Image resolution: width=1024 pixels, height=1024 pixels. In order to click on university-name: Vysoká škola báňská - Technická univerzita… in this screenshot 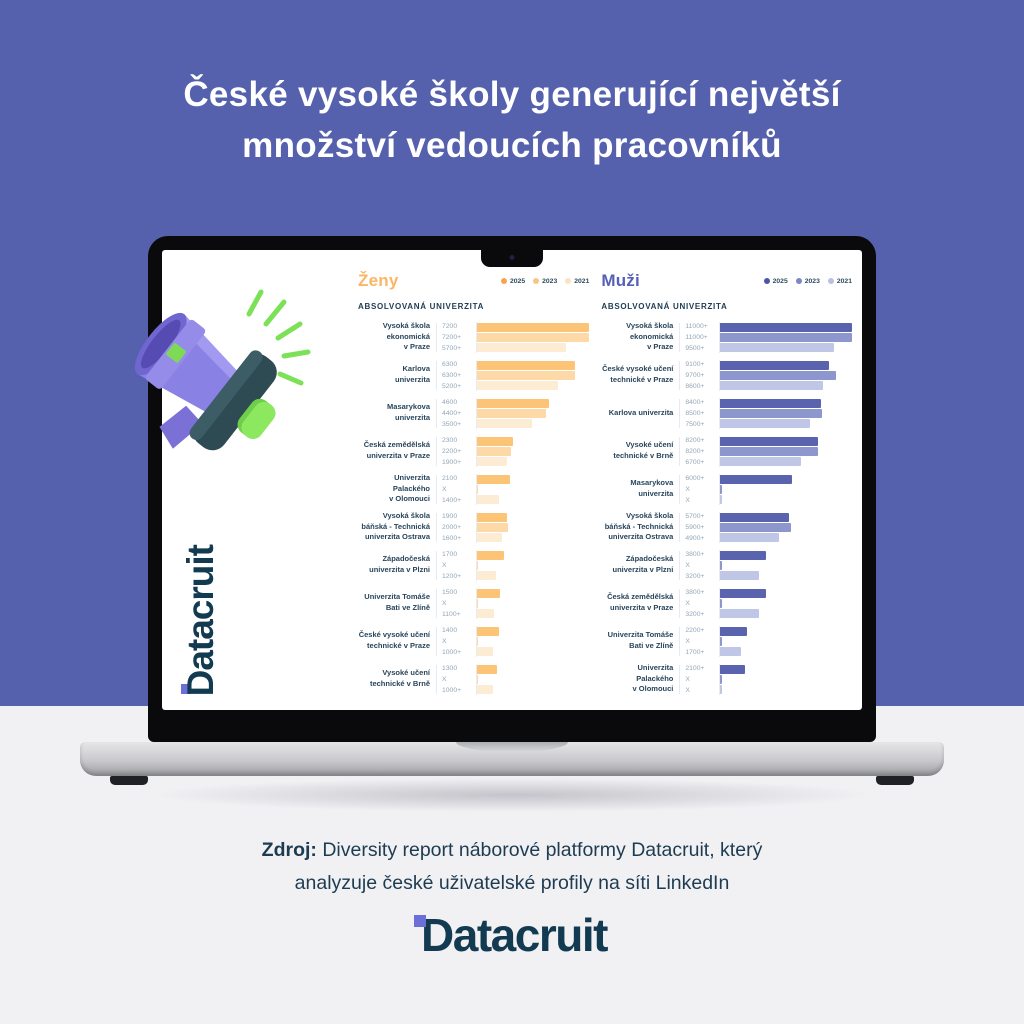, I will do `click(639, 526)`.